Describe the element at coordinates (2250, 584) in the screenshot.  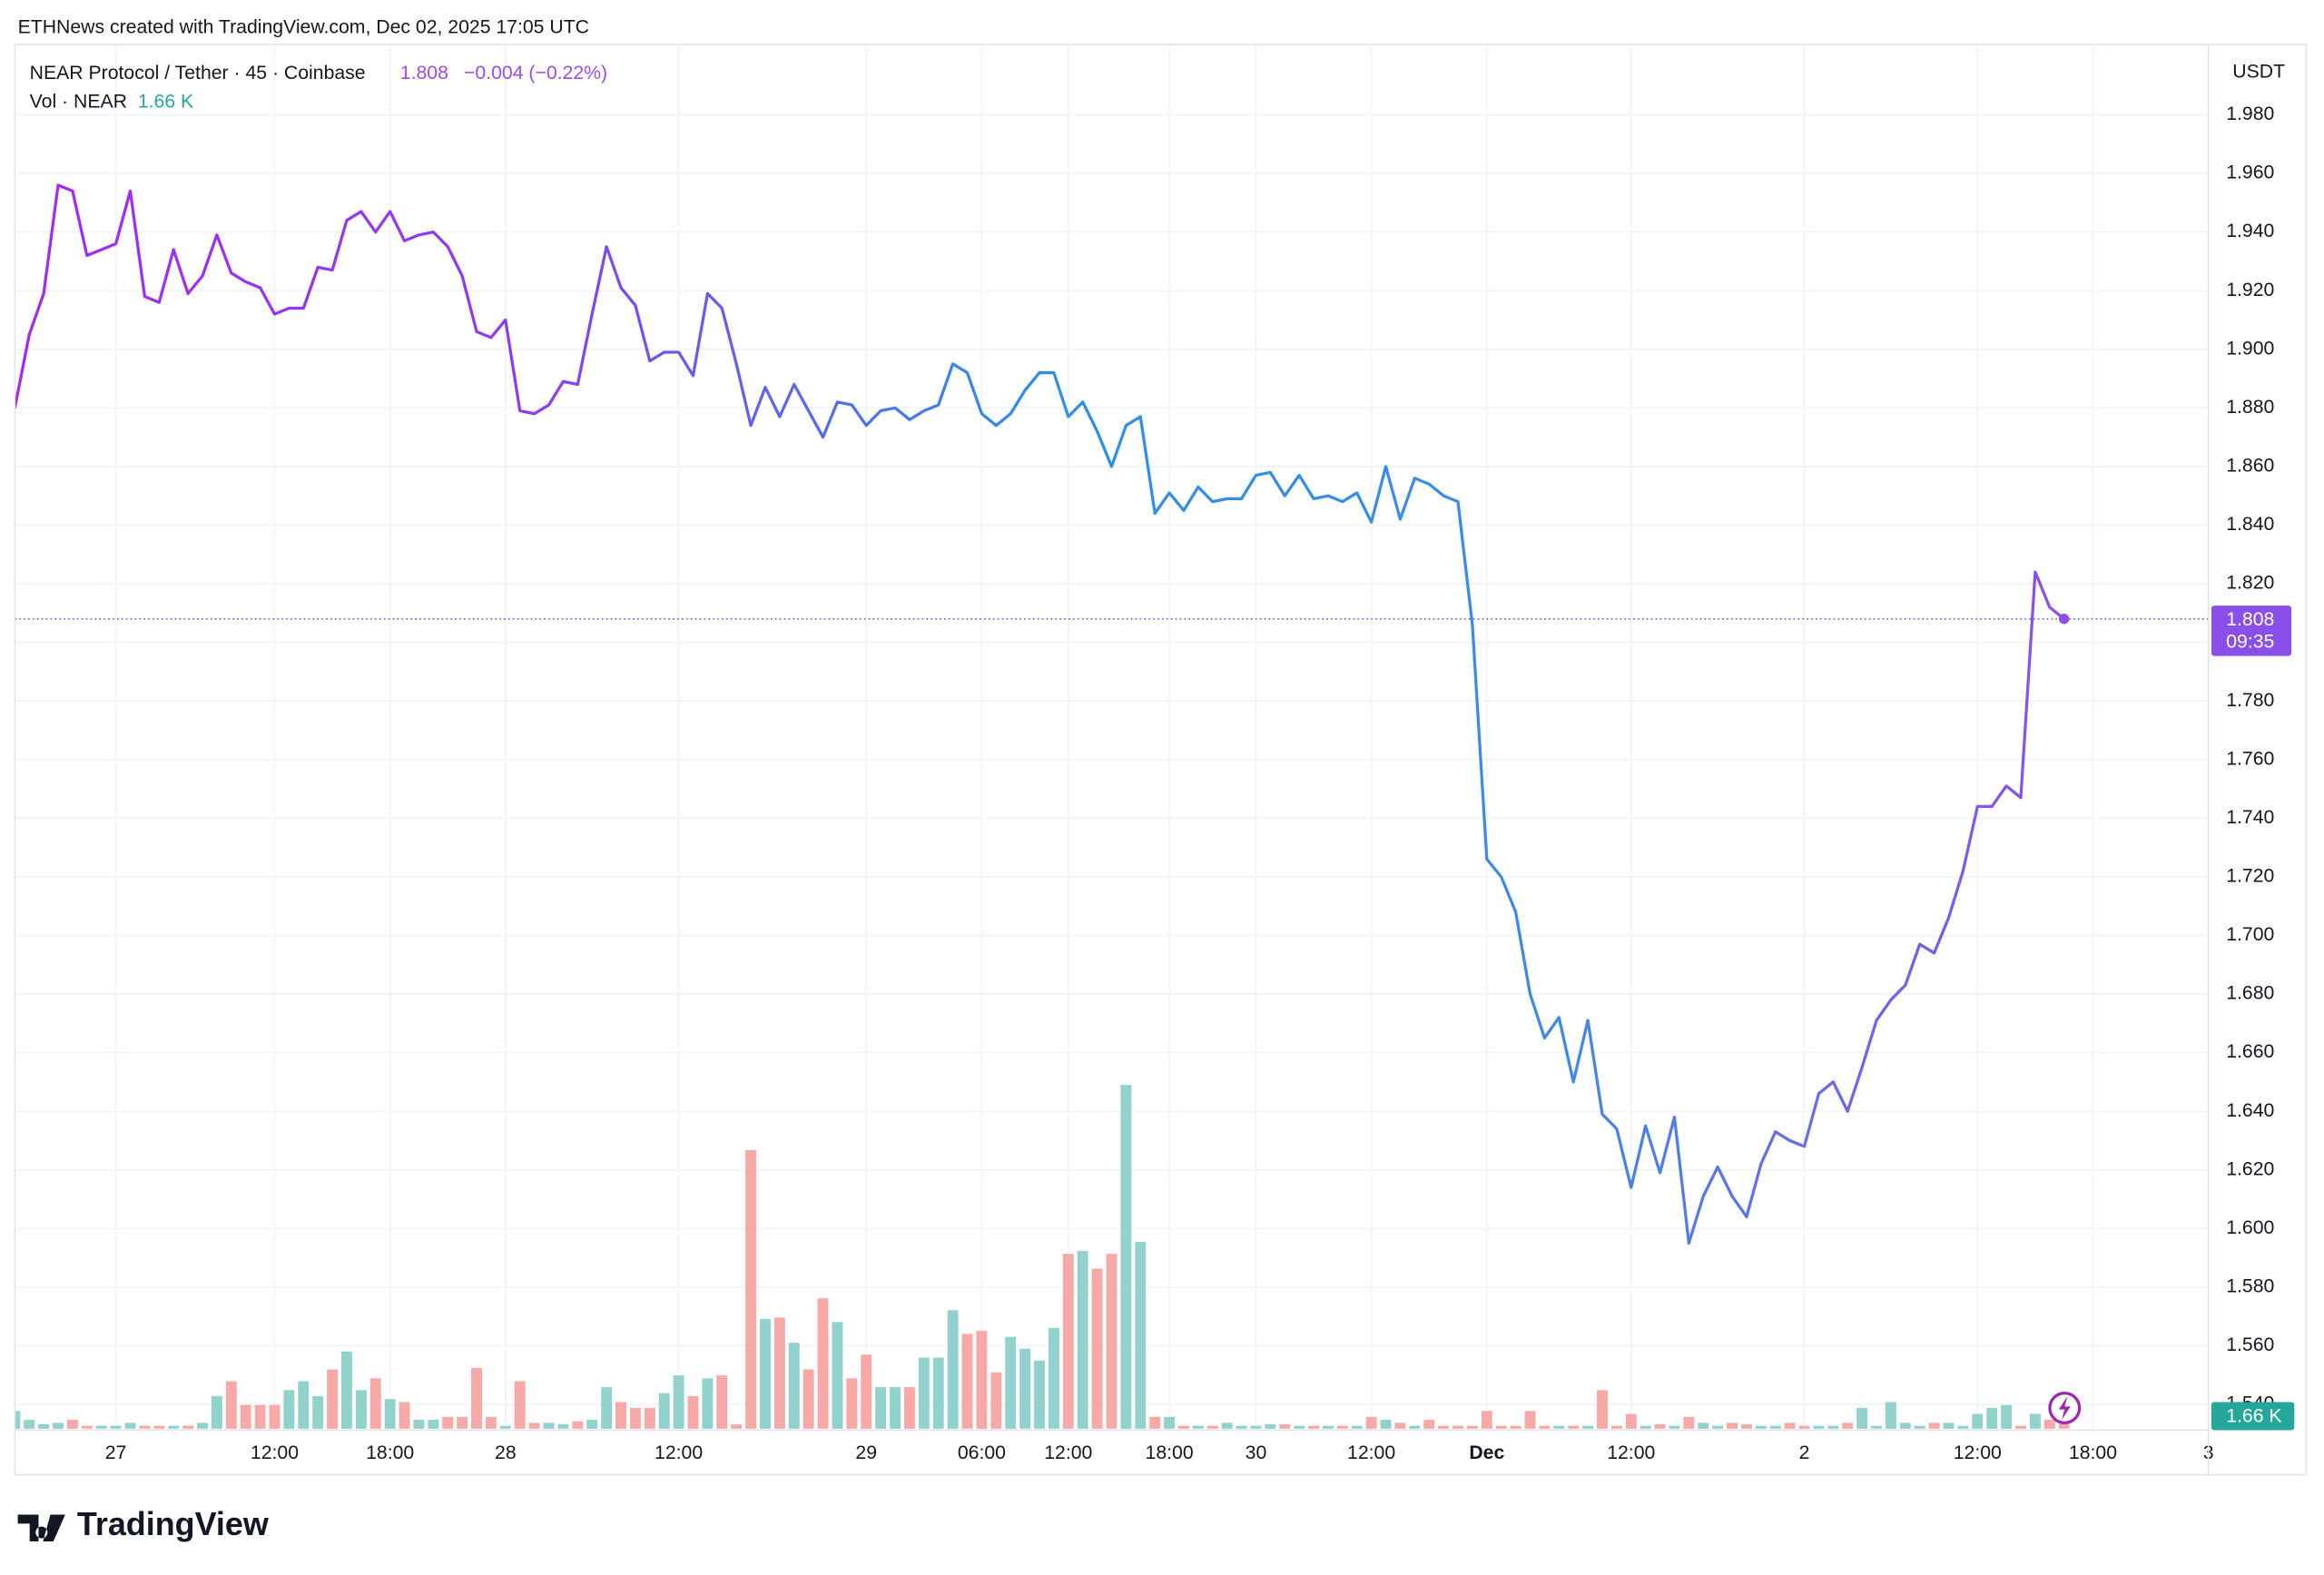
I see `y-tick-label: 1.820` at that location.